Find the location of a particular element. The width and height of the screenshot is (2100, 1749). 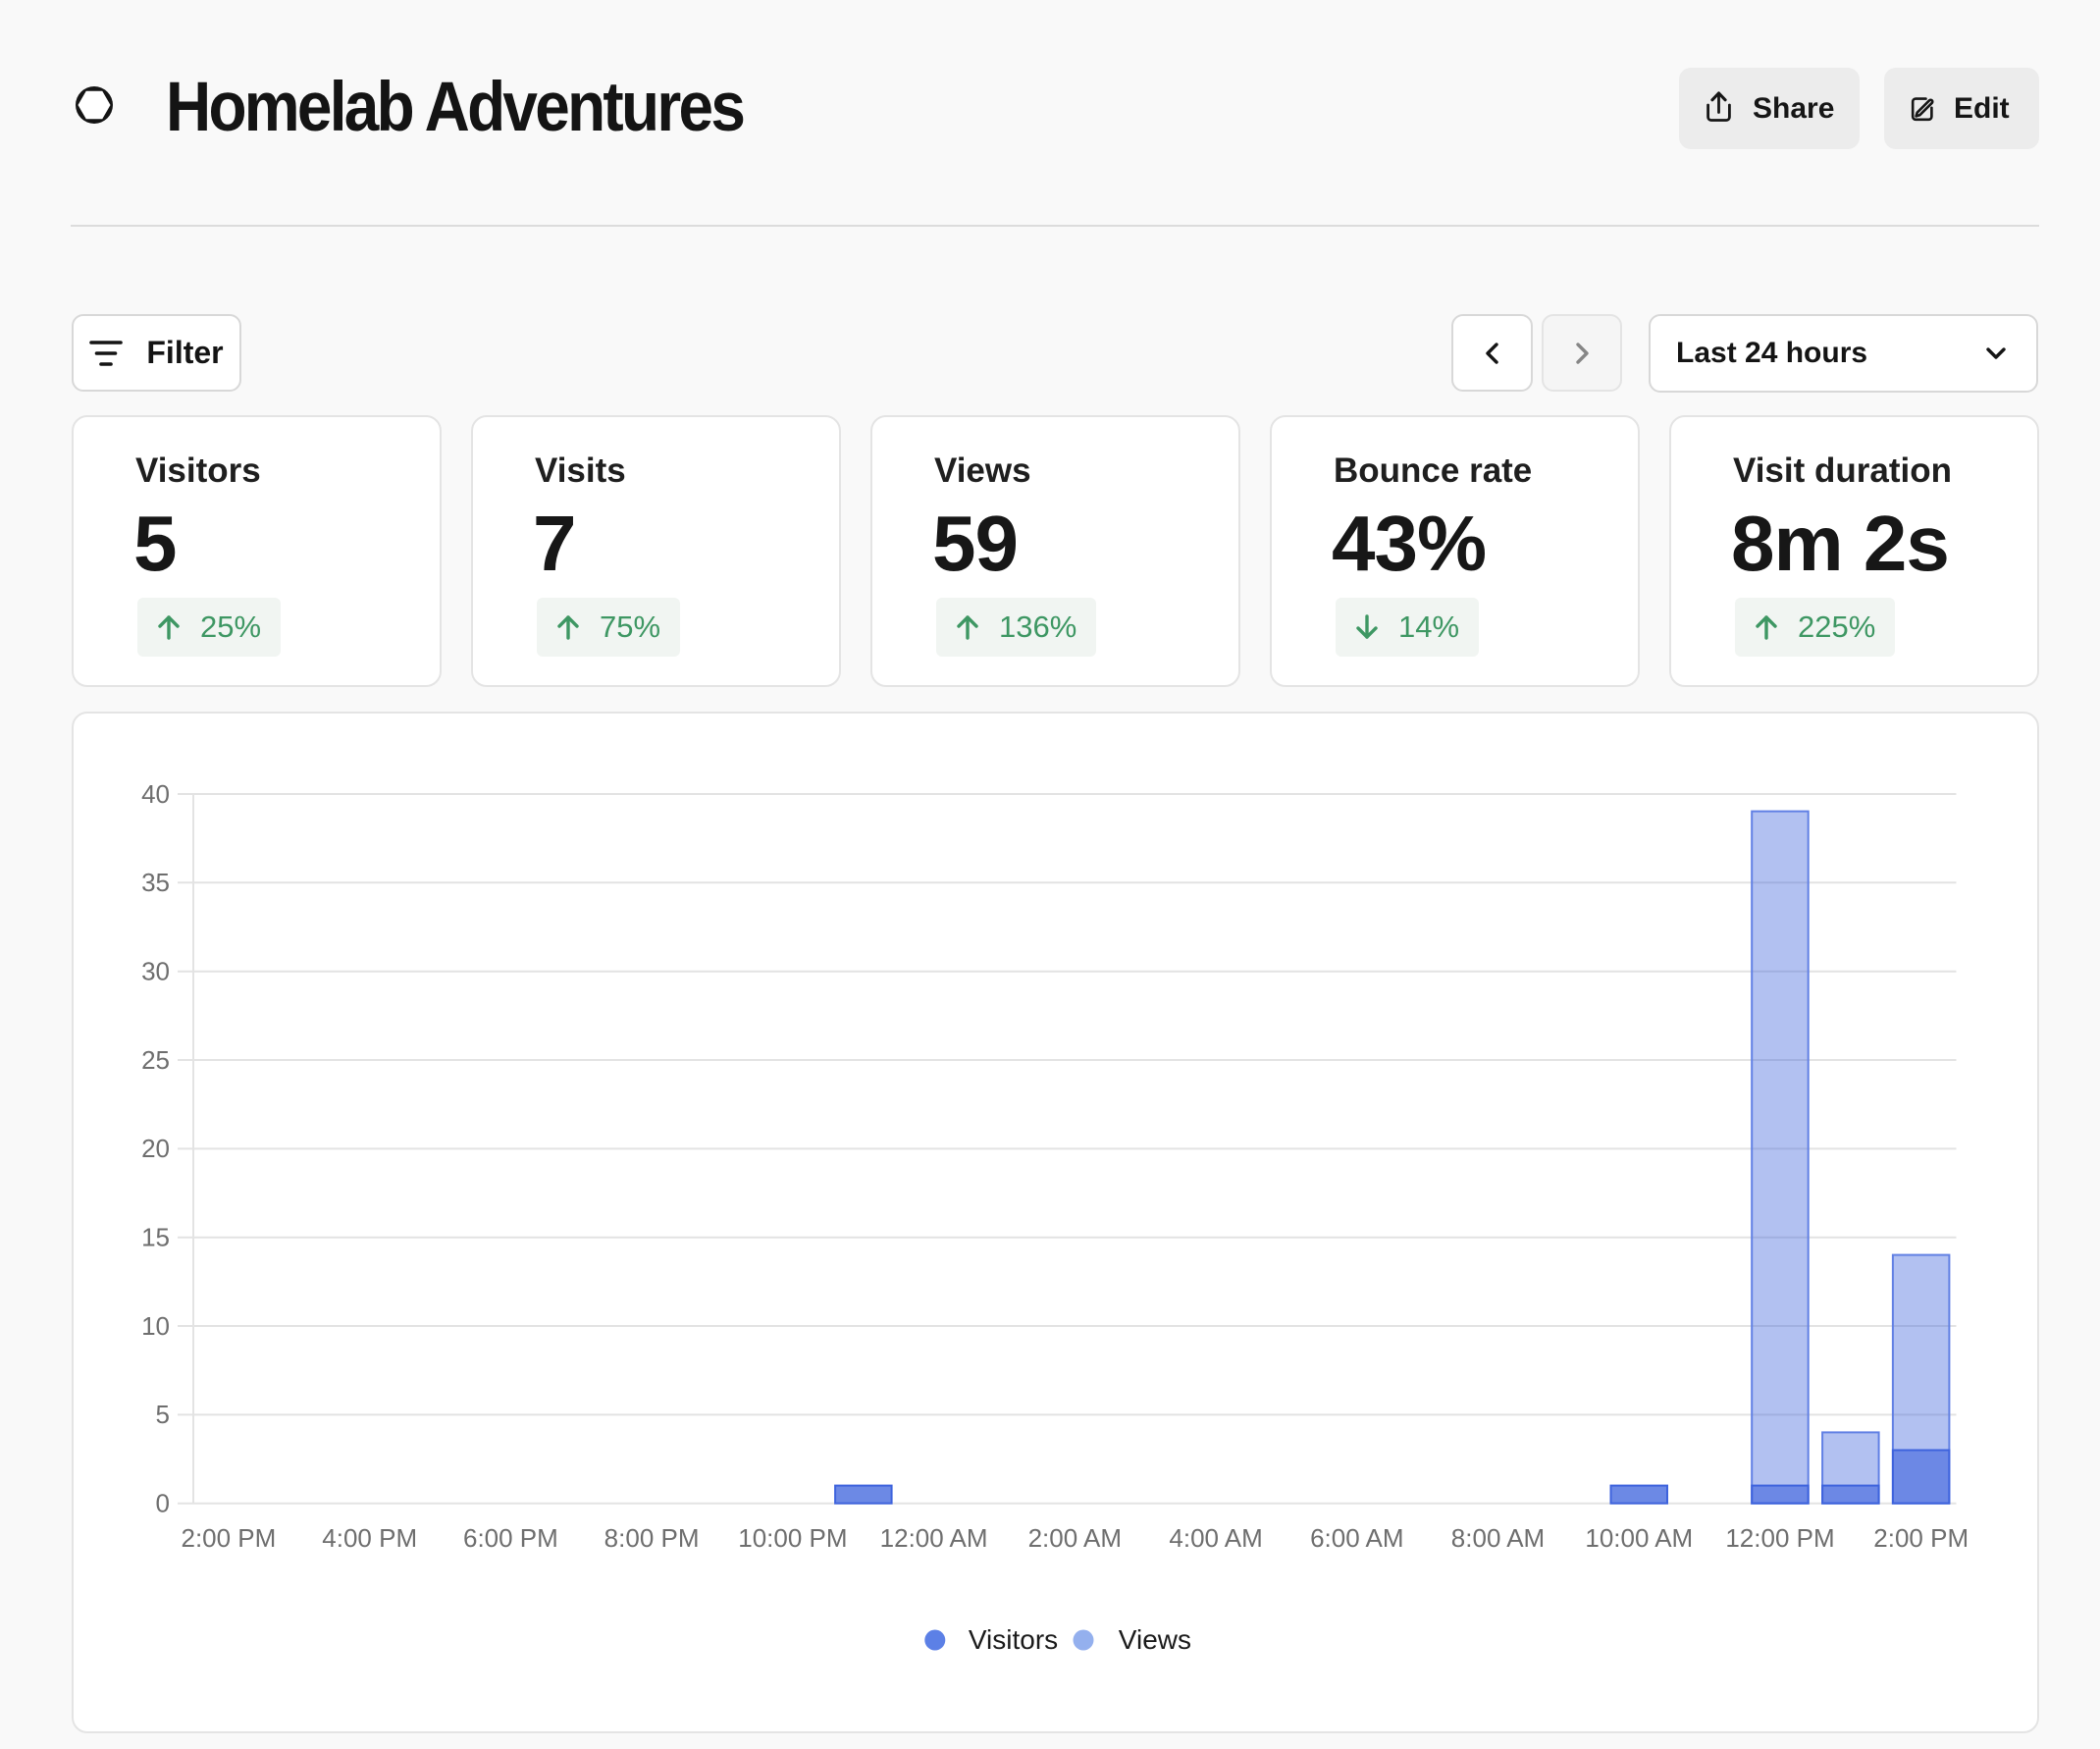

svg-text: Views is located at coordinates (1155, 1639).